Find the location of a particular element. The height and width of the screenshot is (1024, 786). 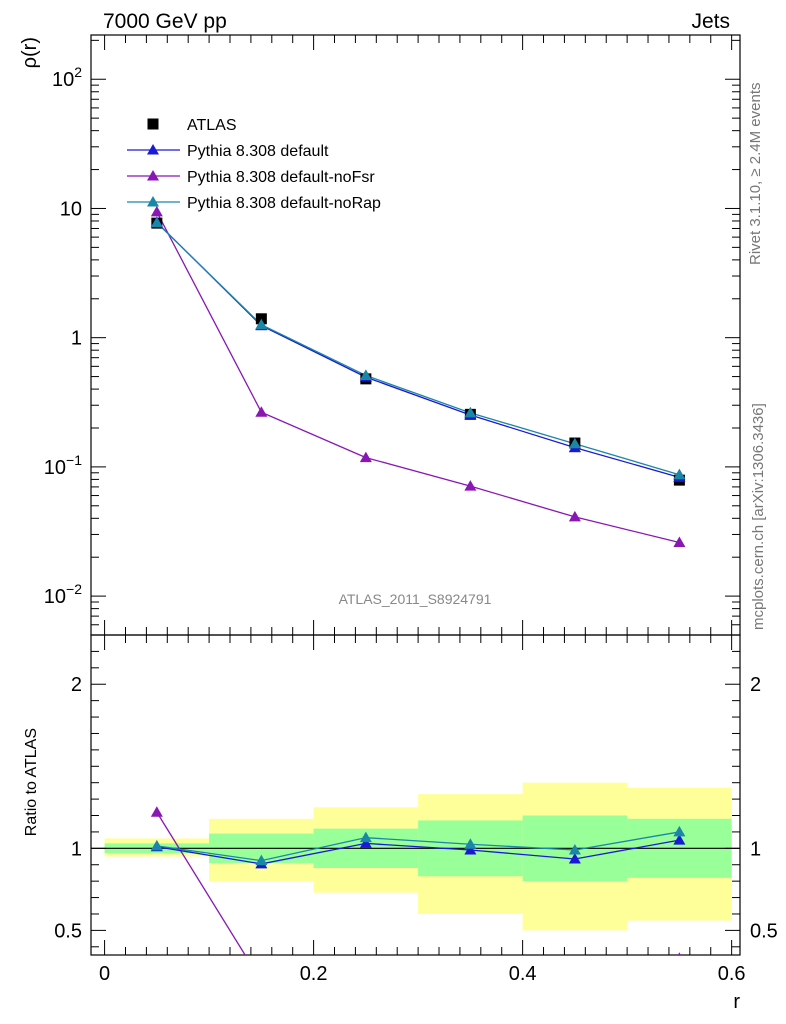

header-right: Jets is located at coordinates (710, 21).